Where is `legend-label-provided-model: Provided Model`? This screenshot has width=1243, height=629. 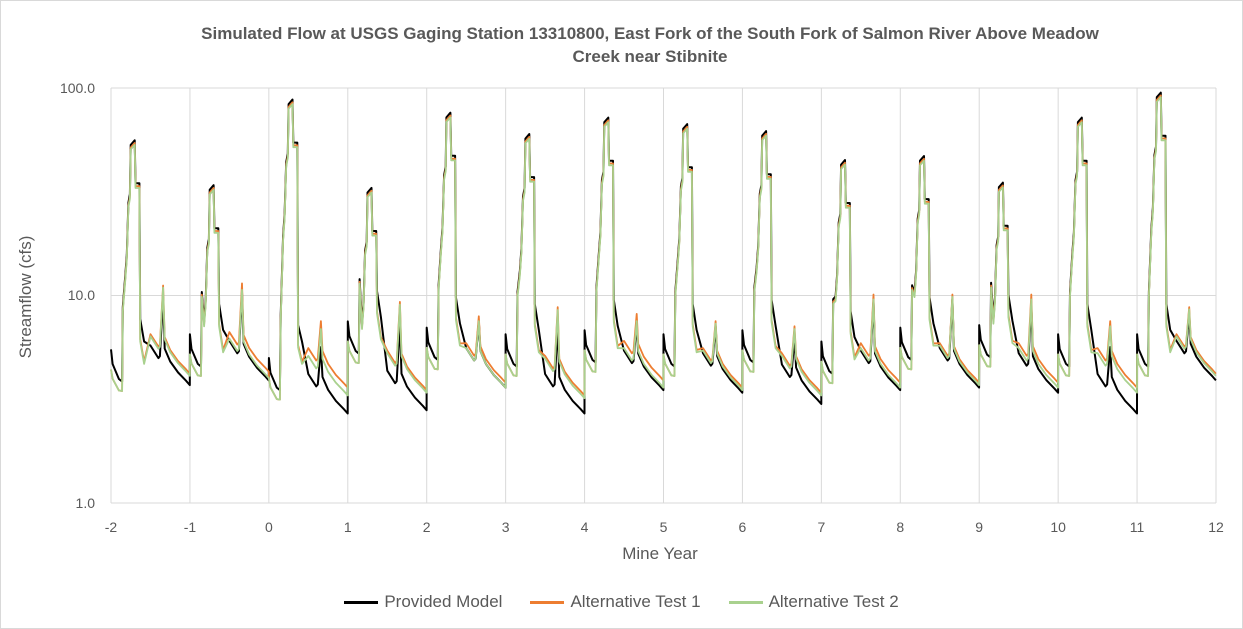
legend-label-provided-model: Provided Model is located at coordinates (443, 601).